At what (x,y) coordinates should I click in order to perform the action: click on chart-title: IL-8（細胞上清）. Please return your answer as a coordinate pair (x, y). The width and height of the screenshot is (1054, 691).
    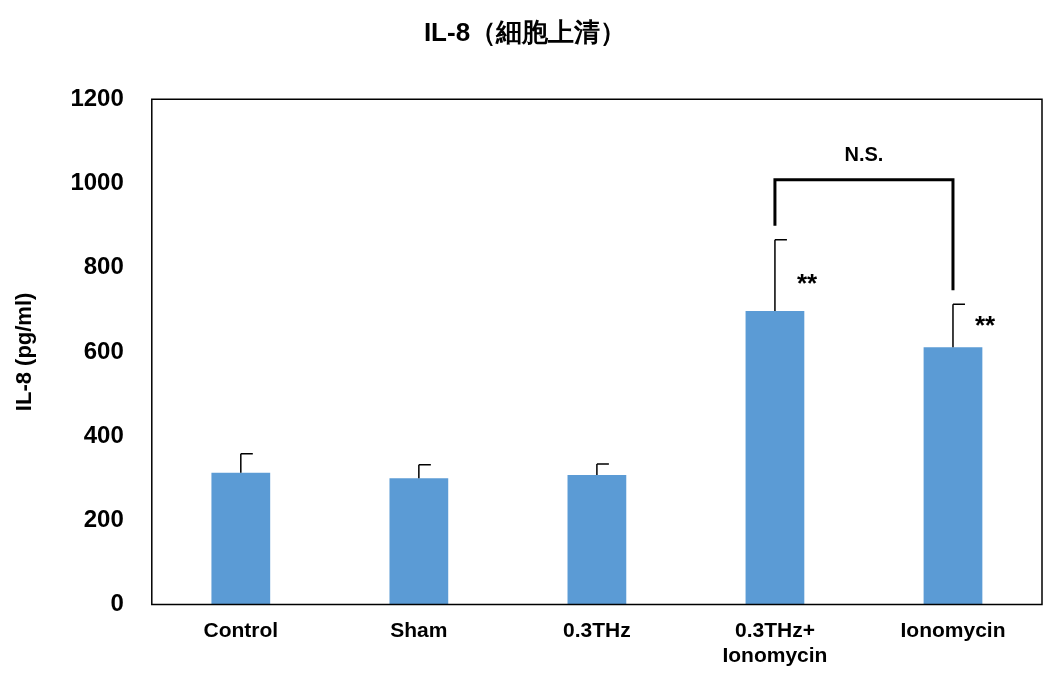
    Looking at the image, I should click on (525, 31).